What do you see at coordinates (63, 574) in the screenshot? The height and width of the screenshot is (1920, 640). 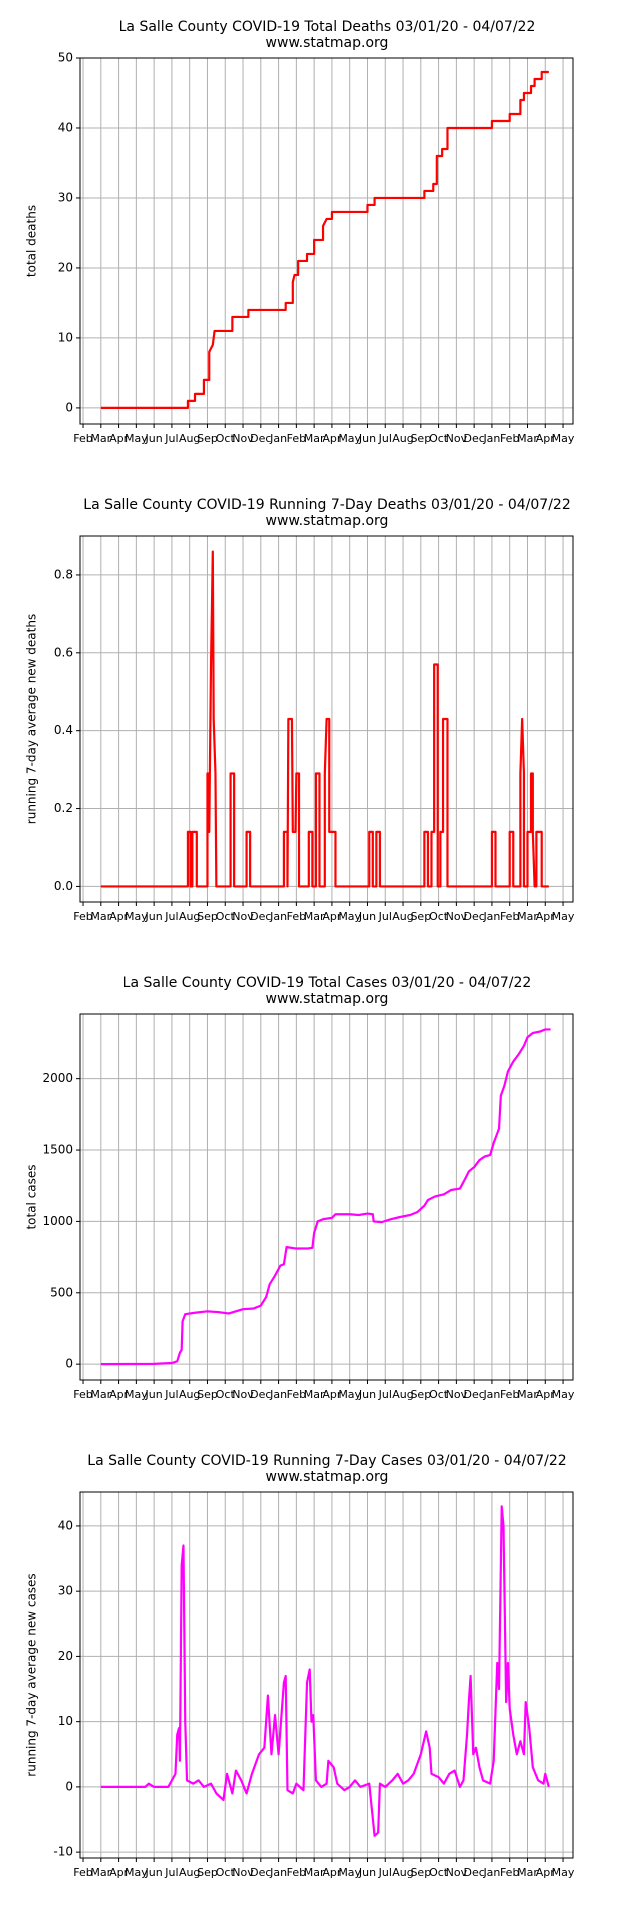 I see `y-tick-label: 0.8` at bounding box center [63, 574].